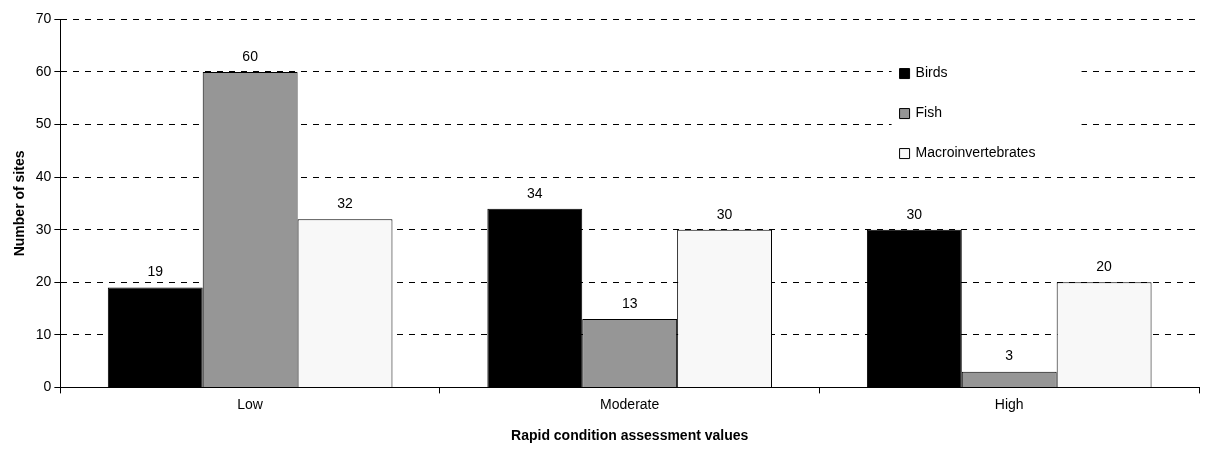 The height and width of the screenshot is (457, 1219). What do you see at coordinates (535, 192) in the screenshot?
I see `data-label: 34` at bounding box center [535, 192].